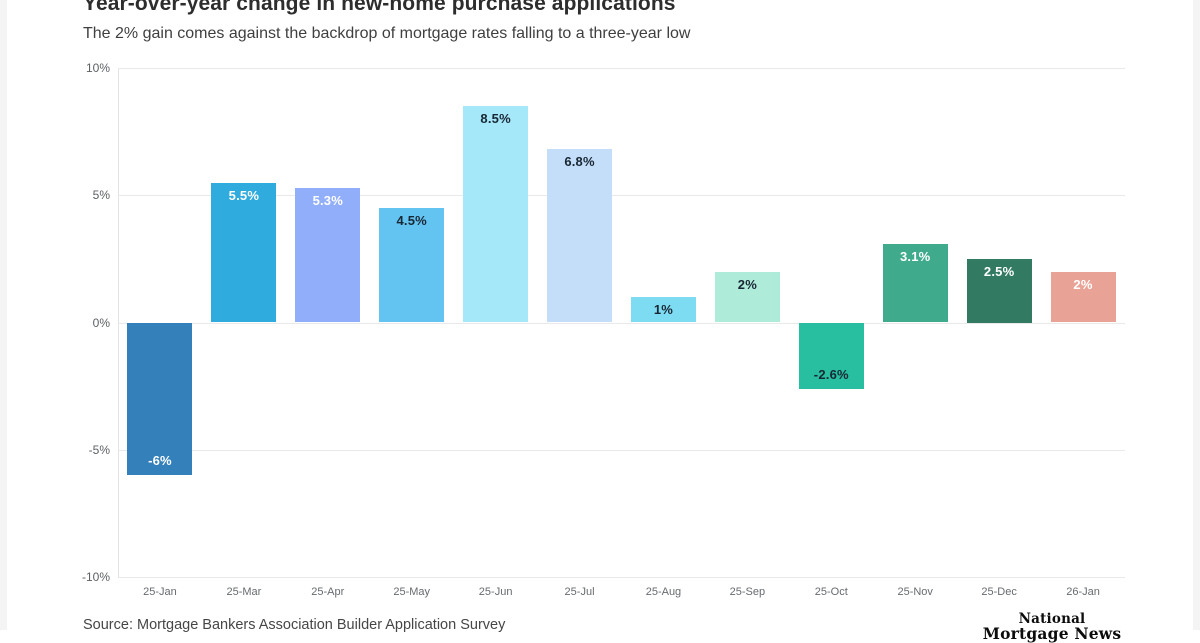 This screenshot has height=643, width=1200. What do you see at coordinates (1052, 619) in the screenshot?
I see `logo-line-1: National` at bounding box center [1052, 619].